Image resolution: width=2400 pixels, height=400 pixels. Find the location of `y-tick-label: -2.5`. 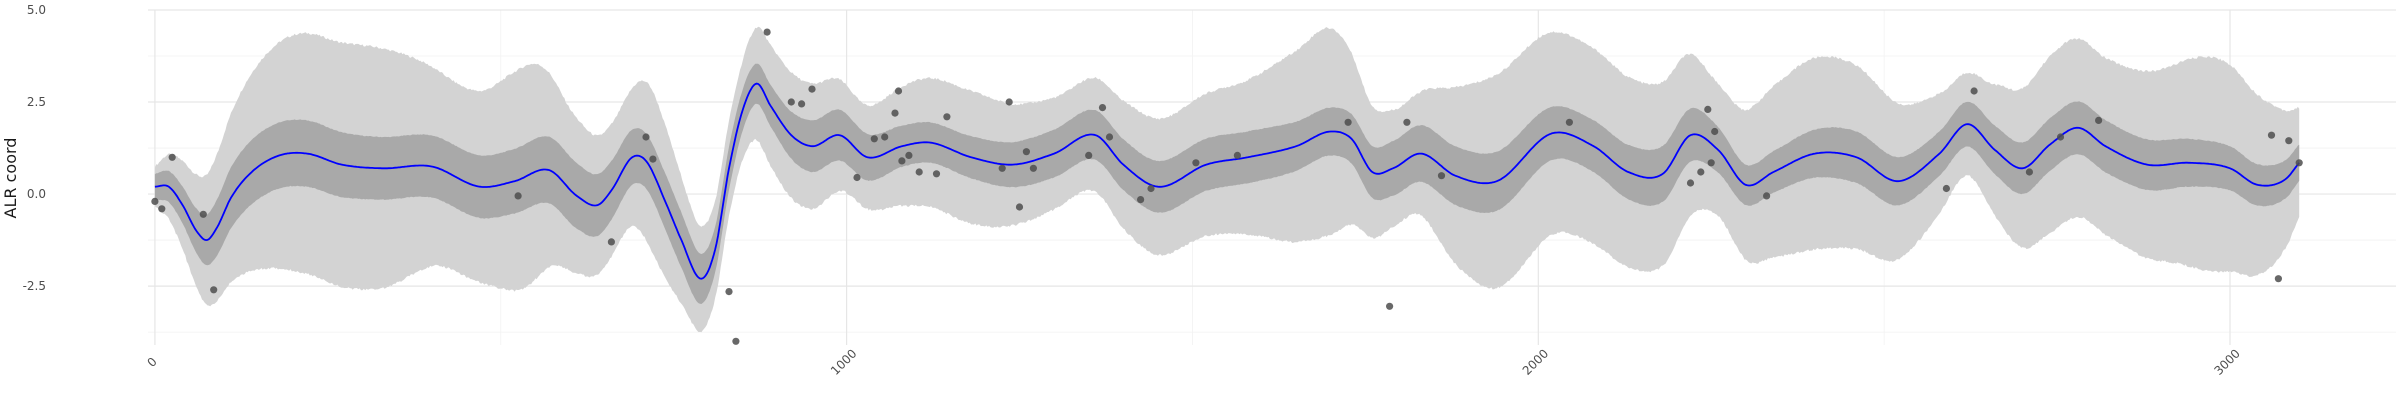

y-tick-label: -2.5 is located at coordinates (34, 286).